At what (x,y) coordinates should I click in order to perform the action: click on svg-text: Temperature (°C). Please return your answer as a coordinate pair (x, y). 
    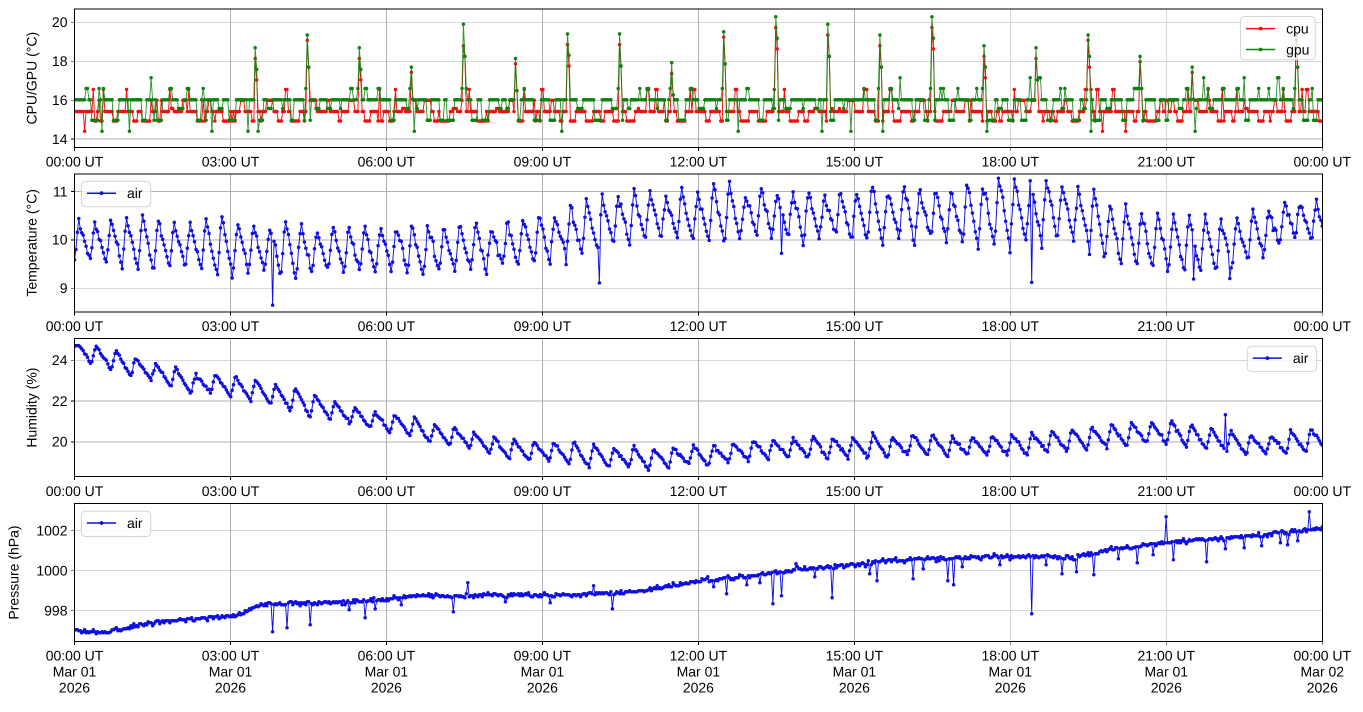
    Looking at the image, I should click on (32, 243).